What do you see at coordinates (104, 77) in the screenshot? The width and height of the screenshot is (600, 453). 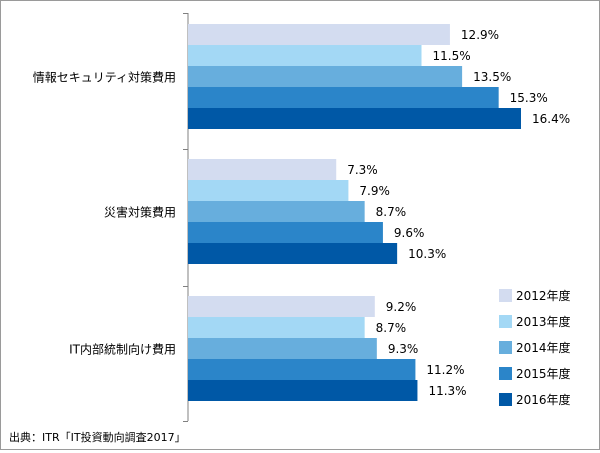 I see `category-label: 情報セキュリティ対策費用` at bounding box center [104, 77].